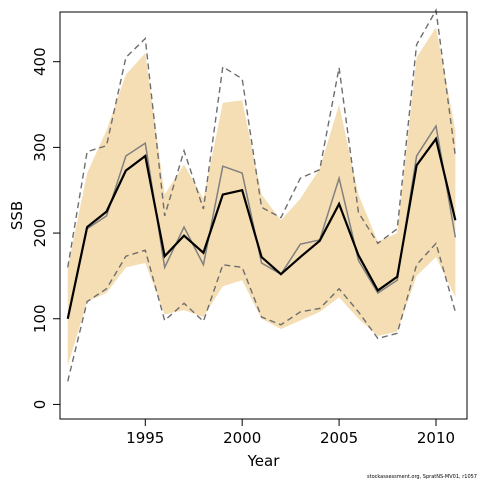 Image resolution: width=480 pixels, height=480 pixels. I want to click on y-axis: 0 100 200 300 400, so click(45, 228).